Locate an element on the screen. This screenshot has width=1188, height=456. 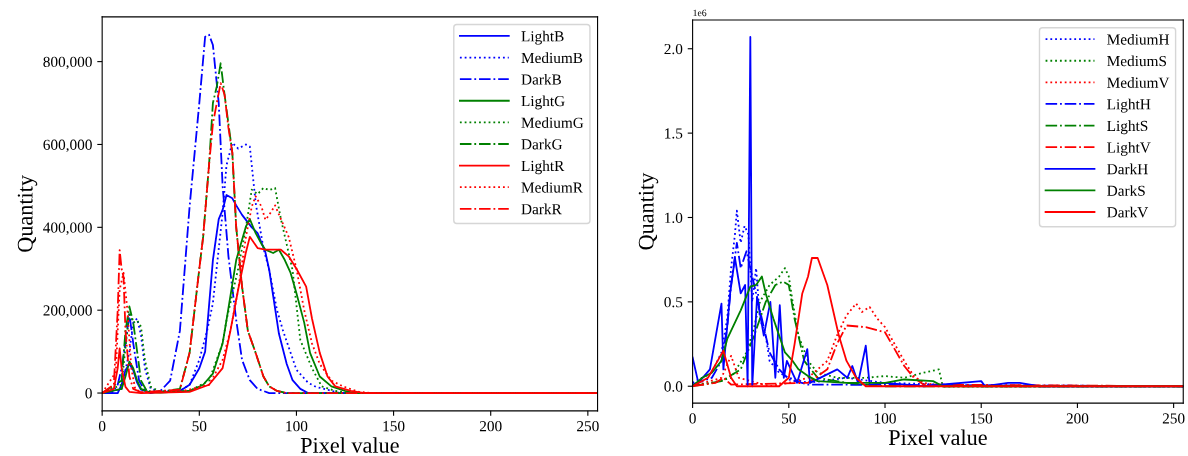
legend-label: MediumV is located at coordinates (1138, 82).